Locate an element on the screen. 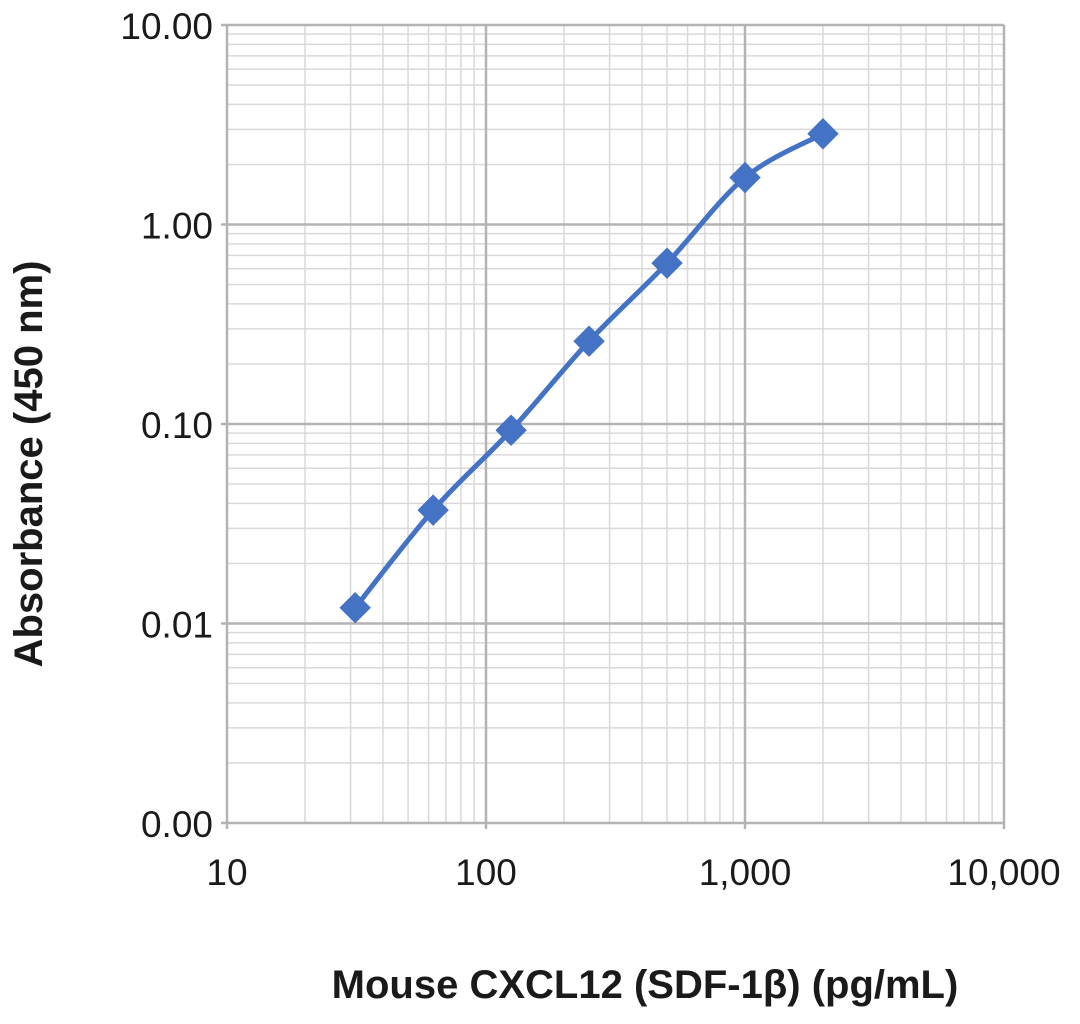 The image size is (1080, 1024). y-tick-label: 10.00 is located at coordinates (166, 26).